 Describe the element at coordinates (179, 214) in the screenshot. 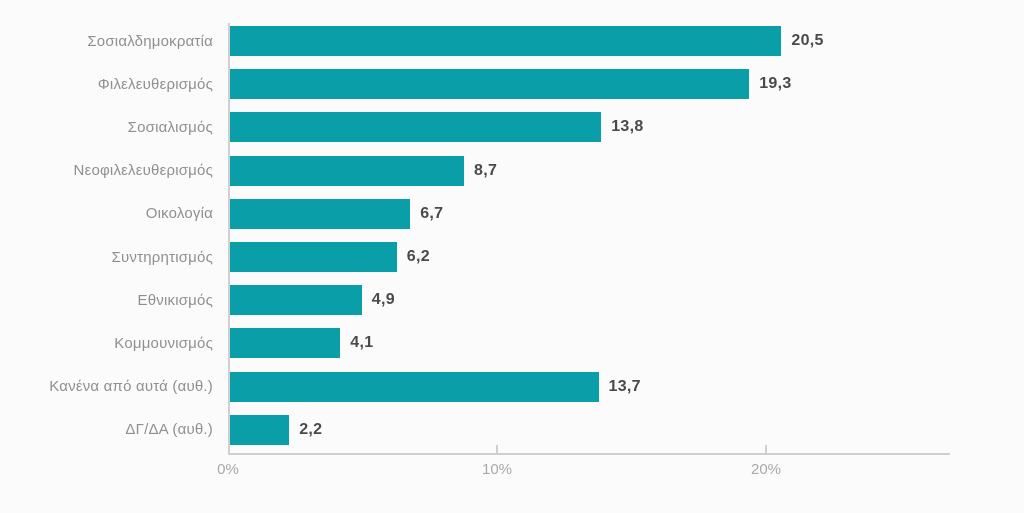

I see `category-label: Οικολογία` at that location.